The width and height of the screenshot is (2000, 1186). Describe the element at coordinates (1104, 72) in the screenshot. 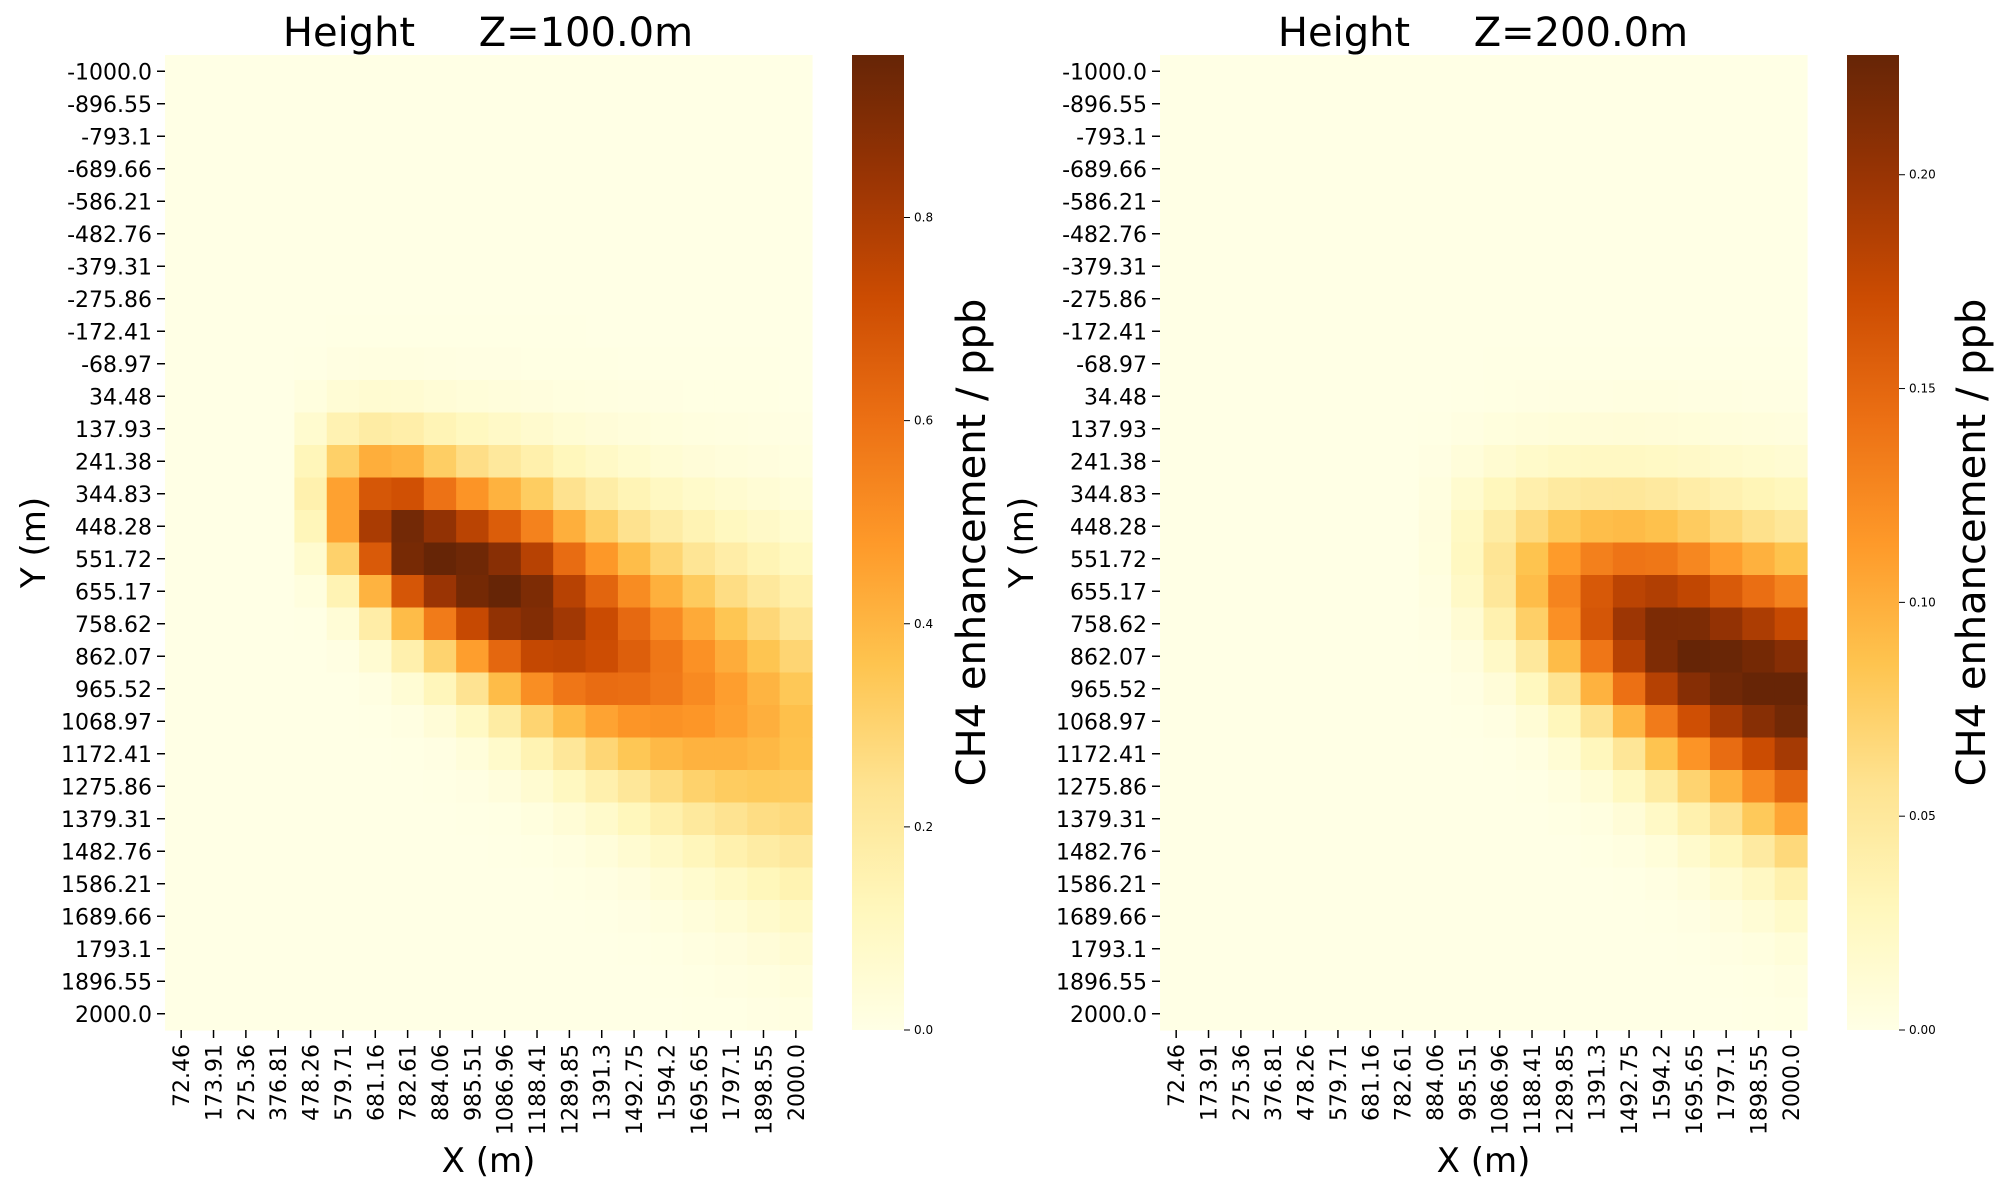

I see `y-tick-label: -1000.0` at that location.